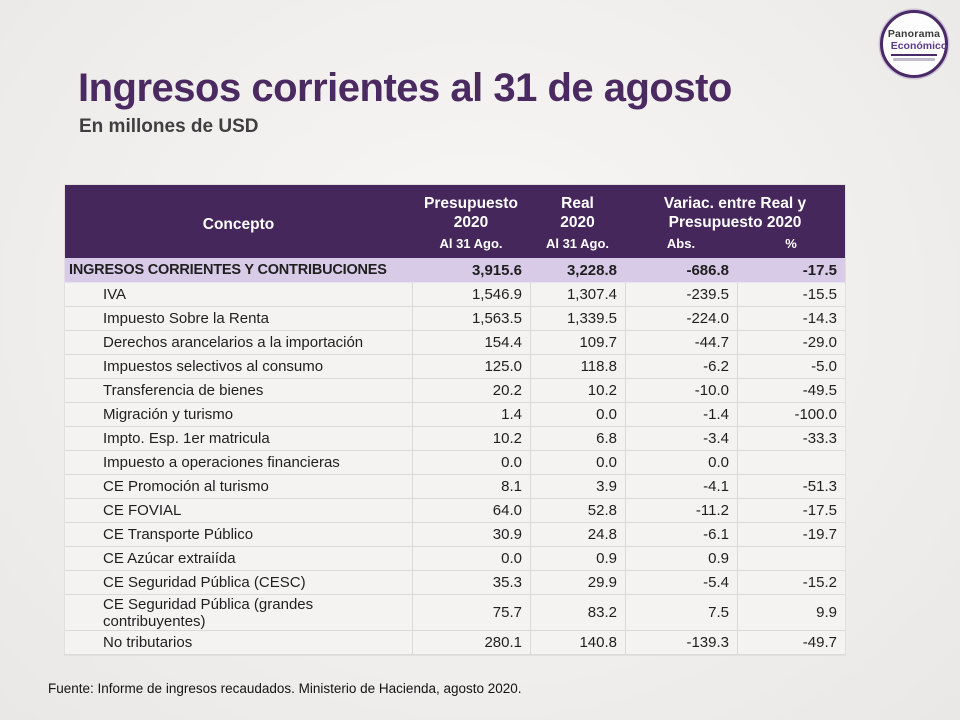  I want to click on row-presupuesto: 0.0, so click(471, 558).